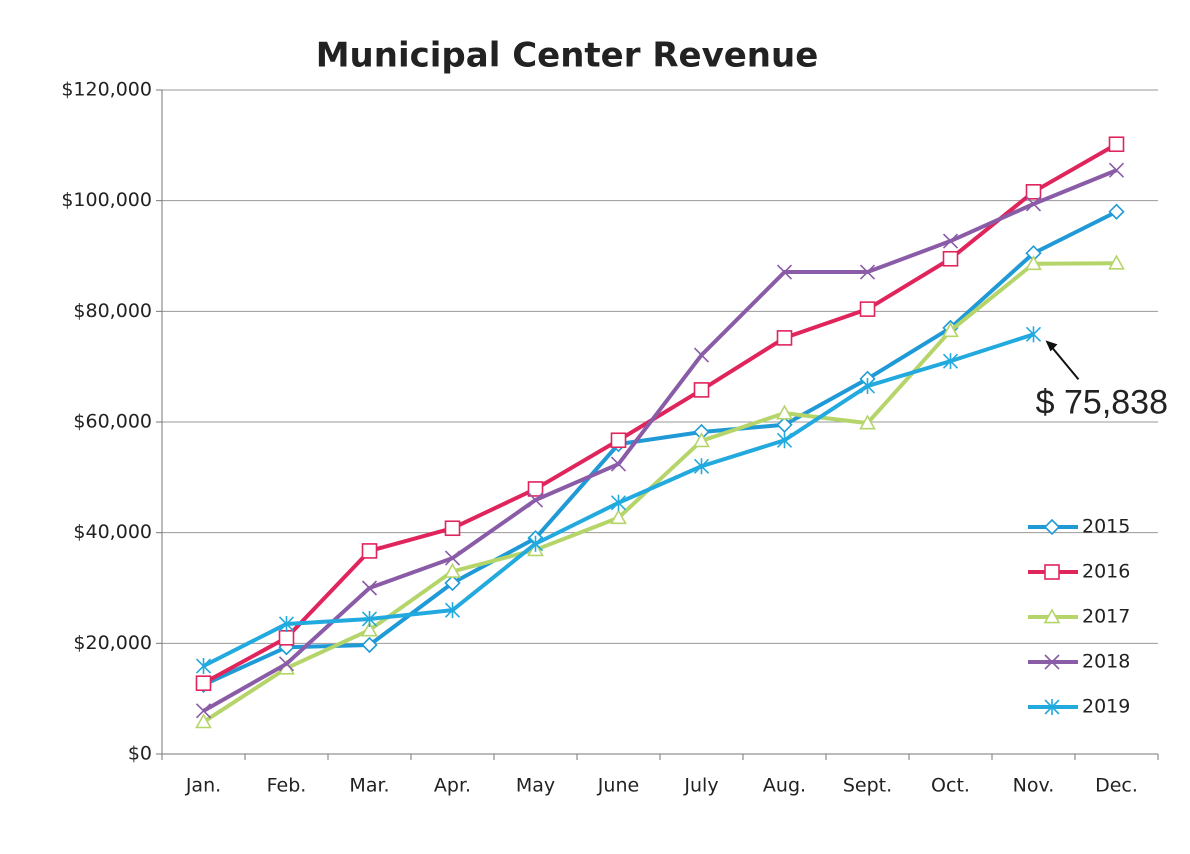 The height and width of the screenshot is (854, 1190). I want to click on x-tick-label: Nov., so click(1034, 786).